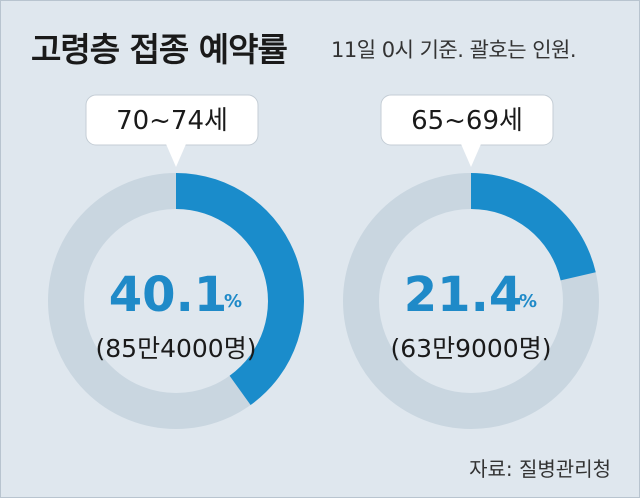  Describe the element at coordinates (540, 469) in the screenshot. I see `source-note: 자료: 질병관리청` at that location.